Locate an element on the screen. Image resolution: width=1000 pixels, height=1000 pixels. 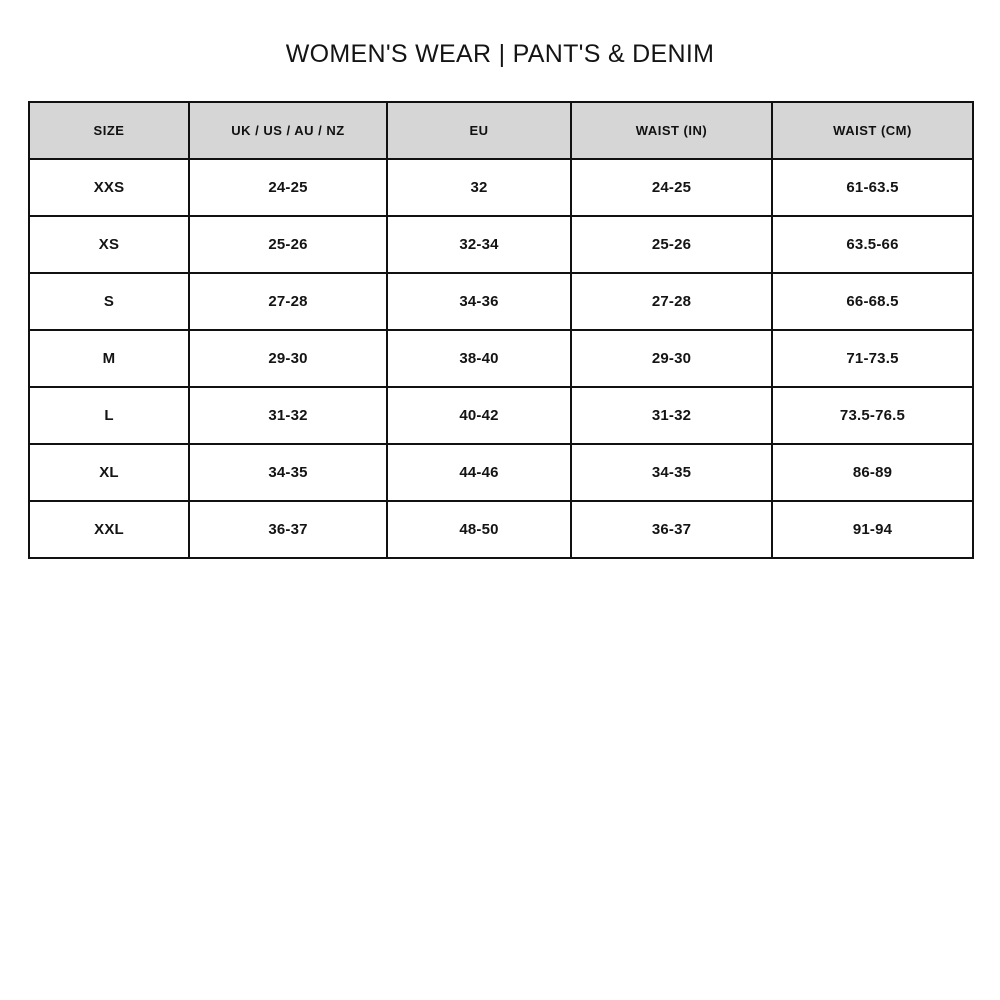
table-row: S 27-28 34-36 27-28 66-68.5 is located at coordinates (501, 301).